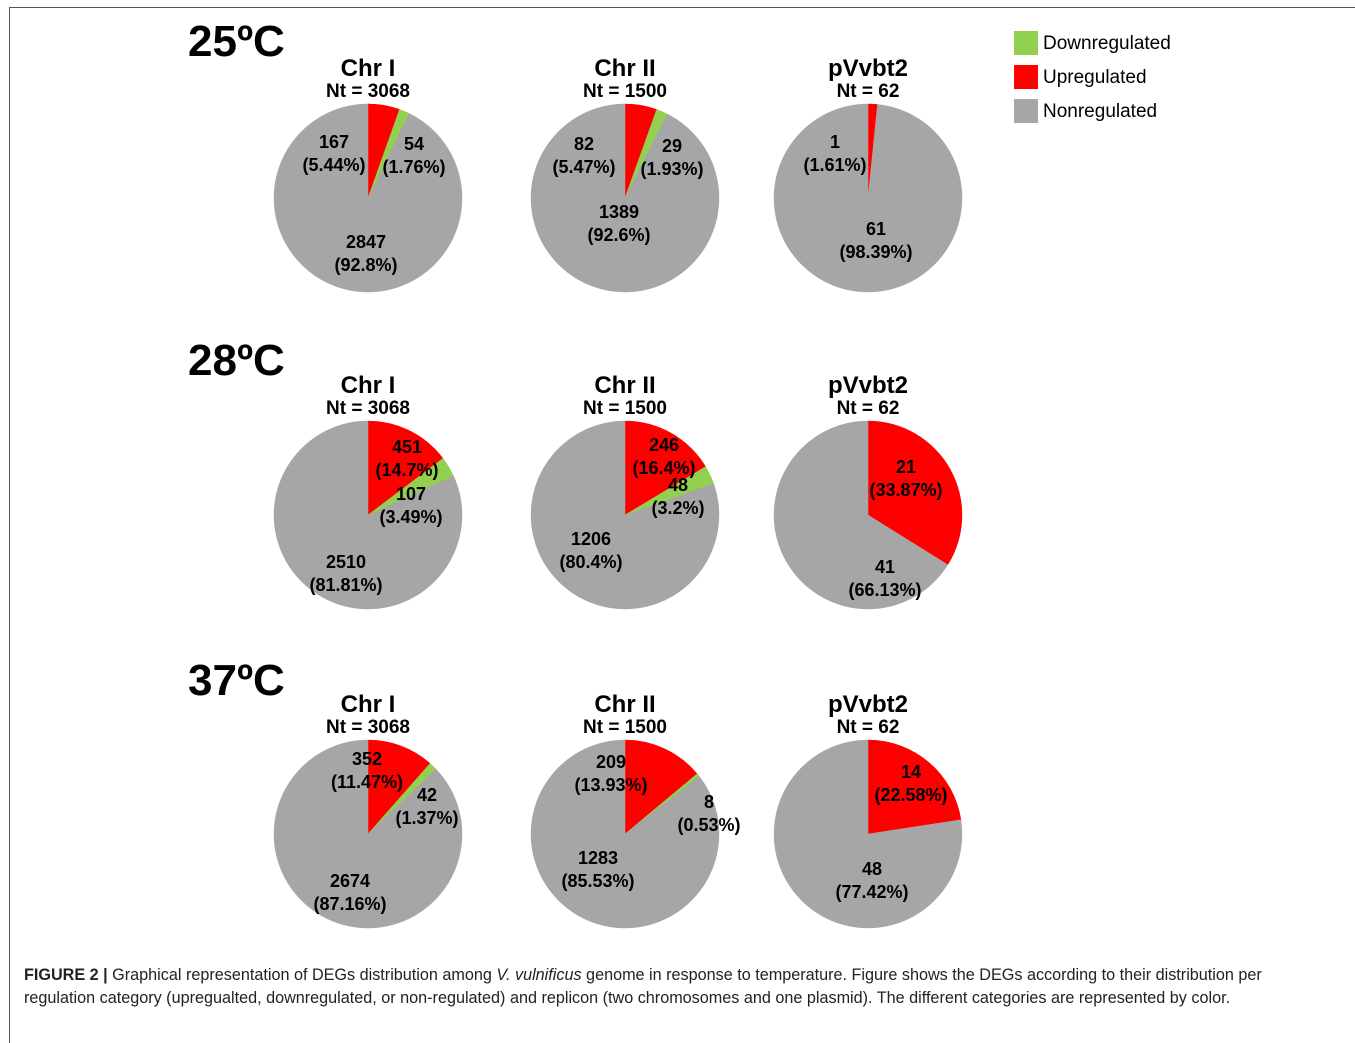 This screenshot has width=1355, height=1043. Describe the element at coordinates (346, 562) in the screenshot. I see `slice-count-label: 2510` at that location.